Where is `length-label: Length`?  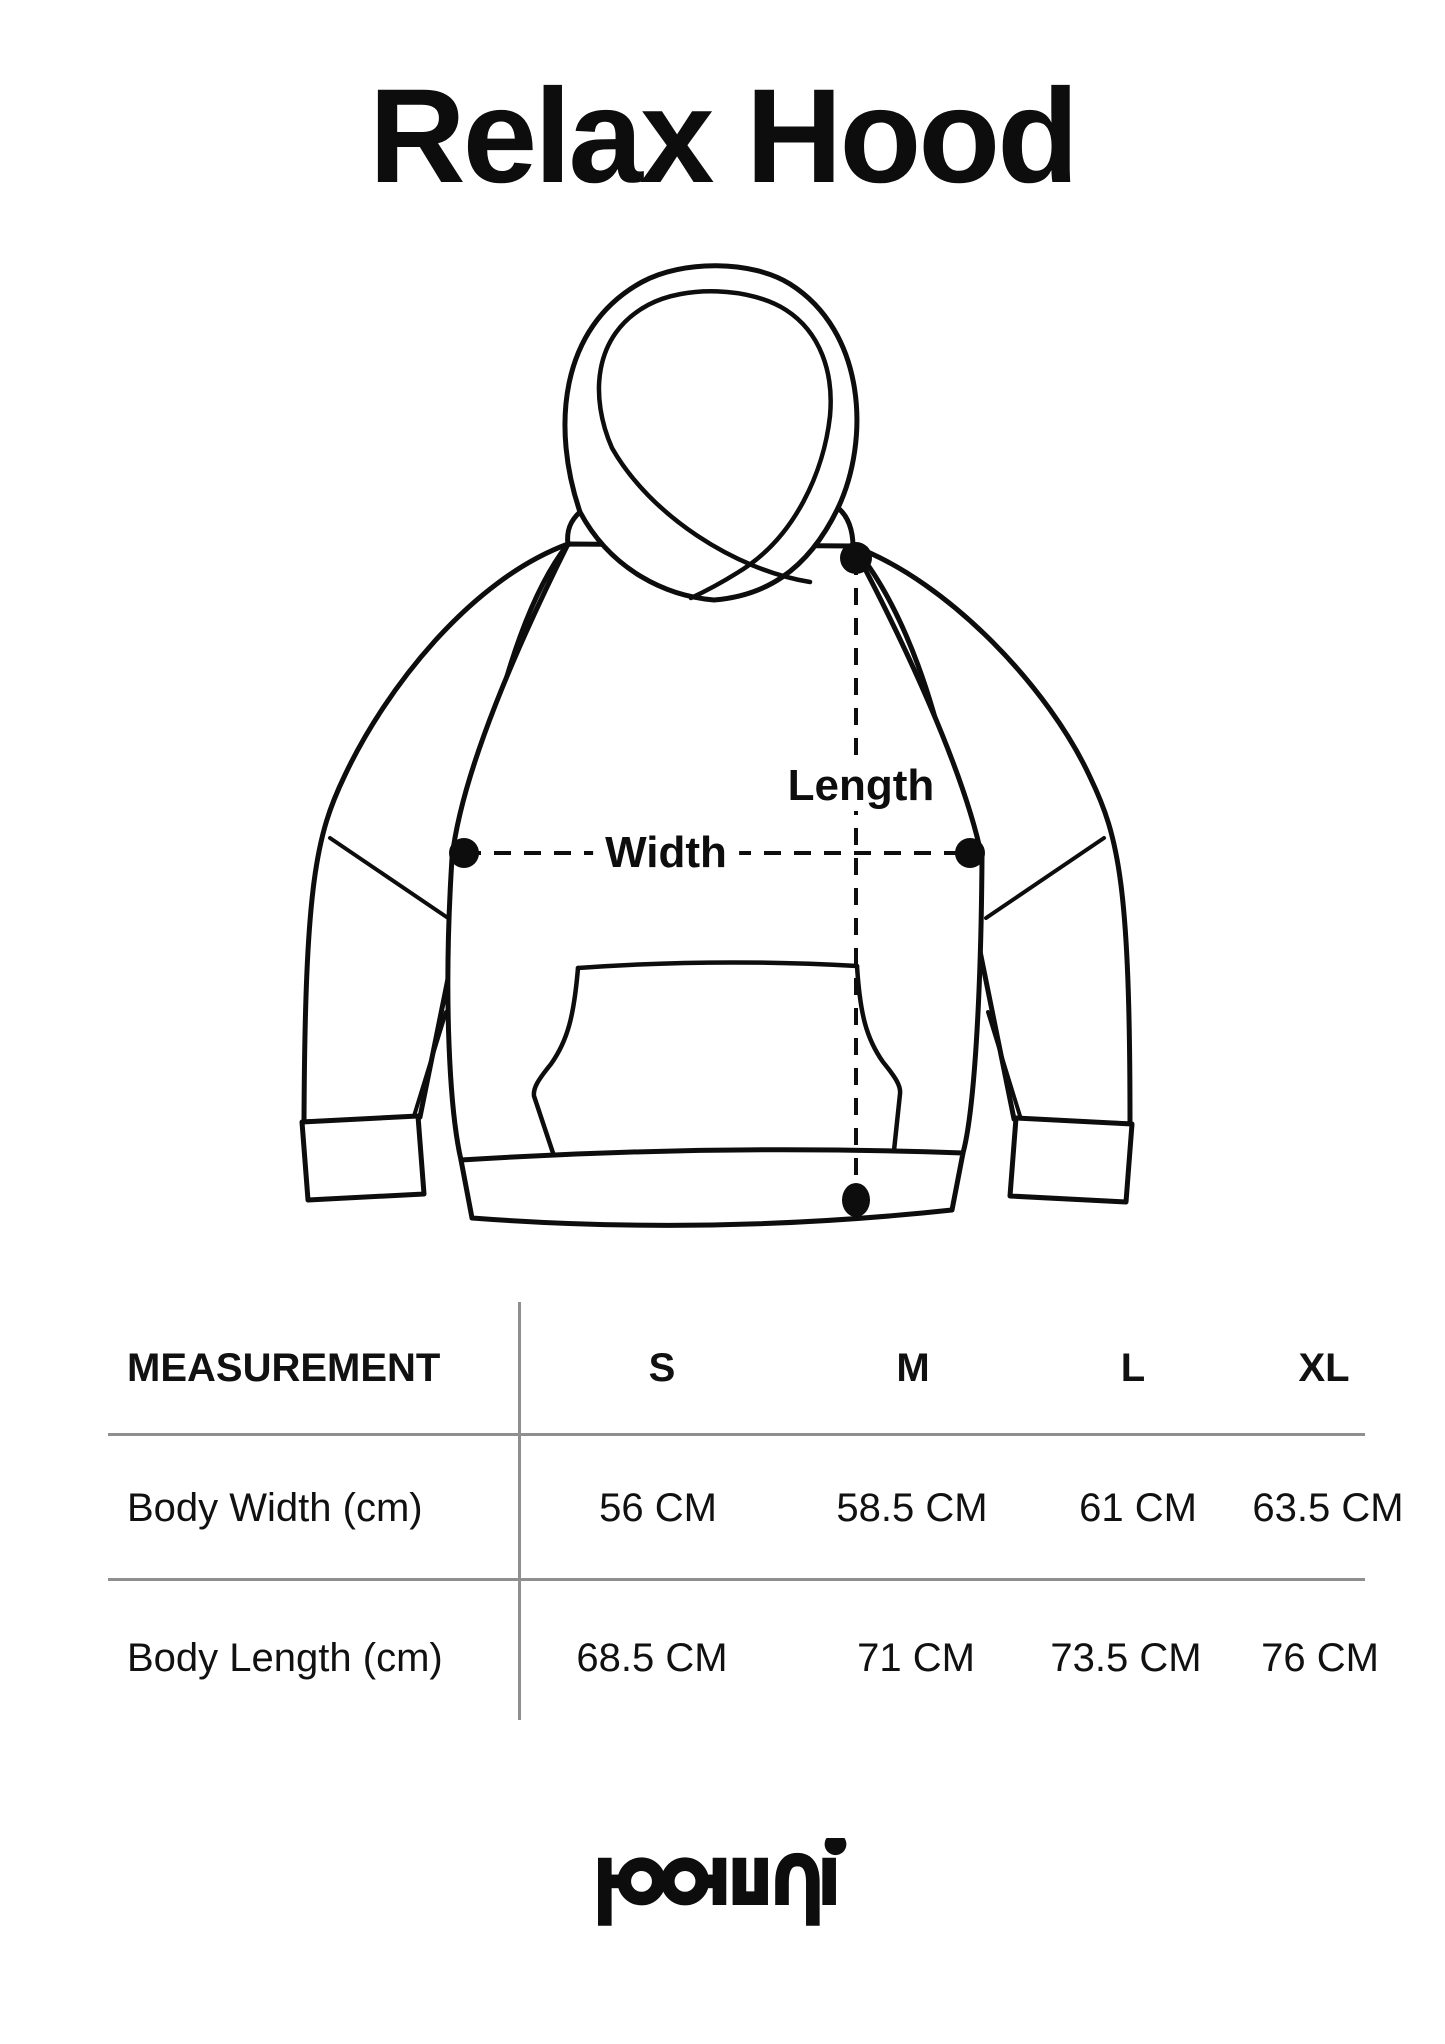
length-label: Length is located at coordinates (861, 786).